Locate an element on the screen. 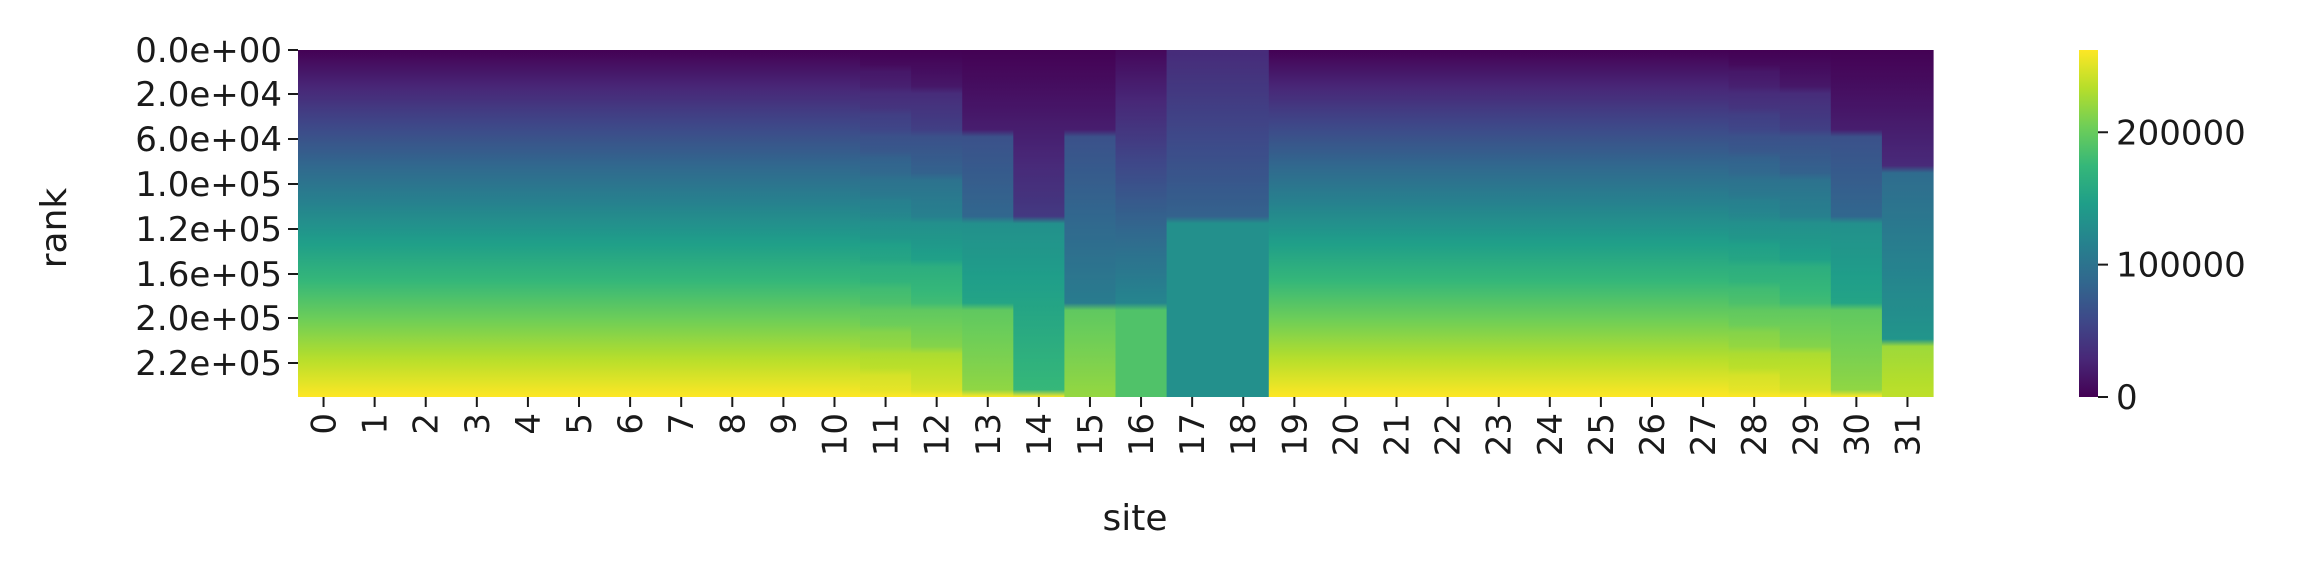 The width and height of the screenshot is (2311, 567). x-tick-label: 18 is located at coordinates (1244, 434).